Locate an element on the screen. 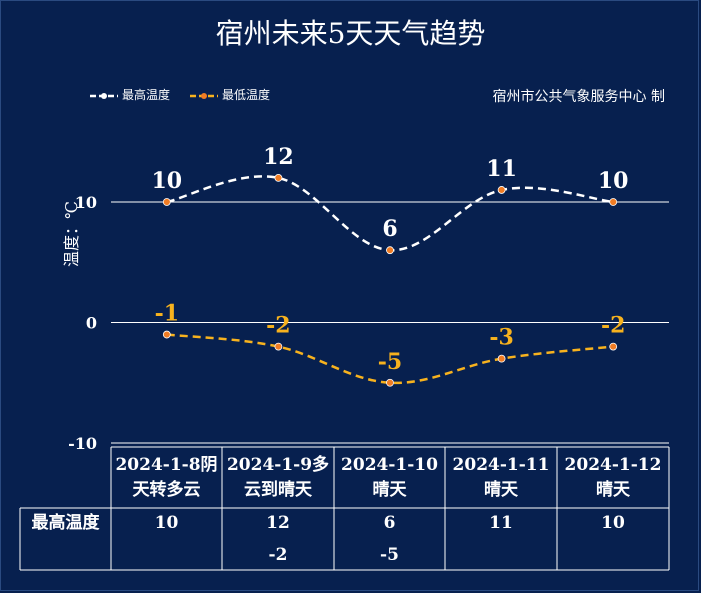 This screenshot has height=593, width=701. y-tick-label: -10 is located at coordinates (82, 443).